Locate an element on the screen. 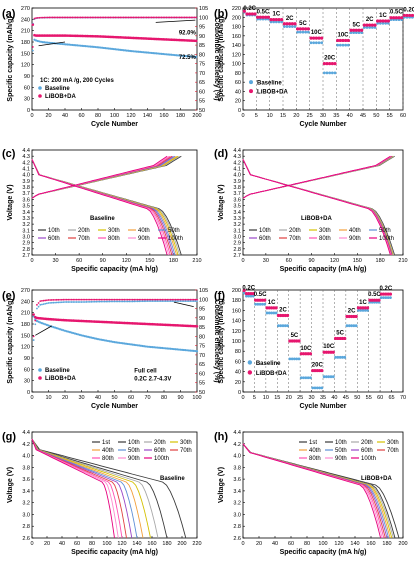 The height and width of the screenshot is (566, 414). x-axis-label: Cycle Number is located at coordinates (322, 124).